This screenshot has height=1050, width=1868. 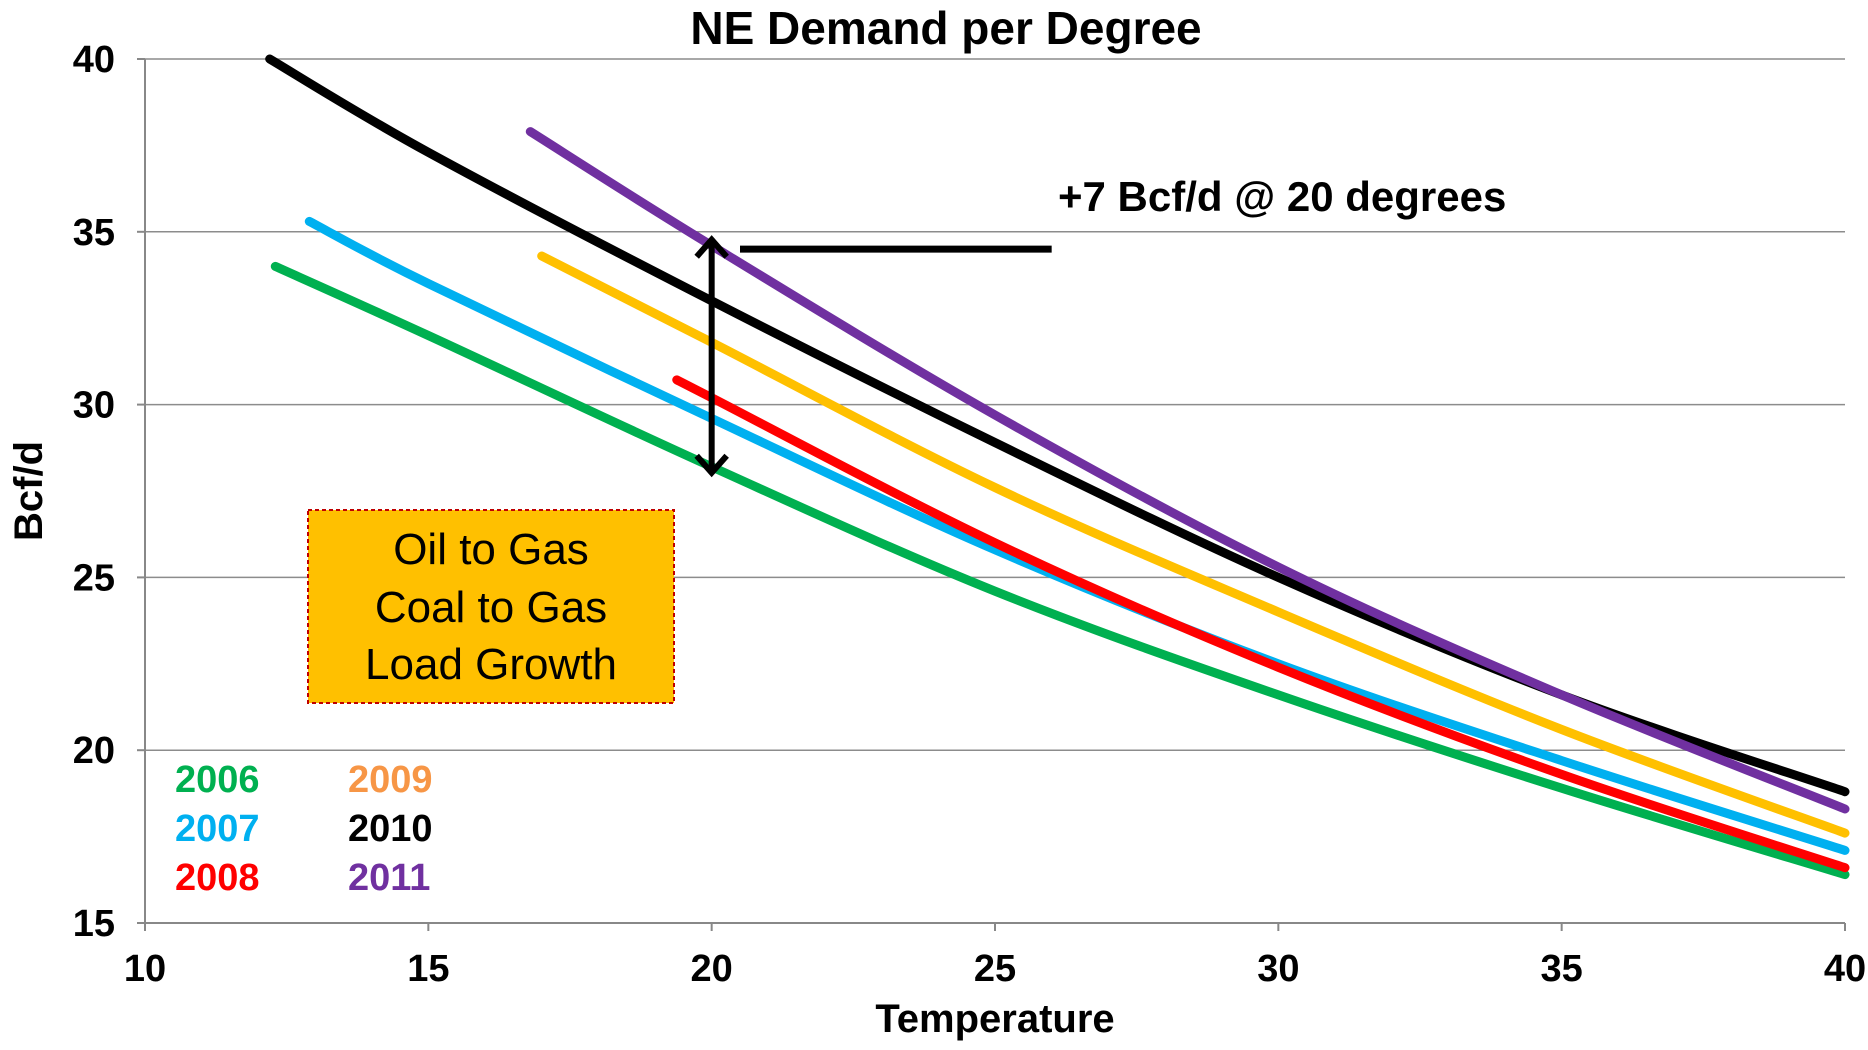 I want to click on y-tick-label-25: 25, so click(x=94, y=578).